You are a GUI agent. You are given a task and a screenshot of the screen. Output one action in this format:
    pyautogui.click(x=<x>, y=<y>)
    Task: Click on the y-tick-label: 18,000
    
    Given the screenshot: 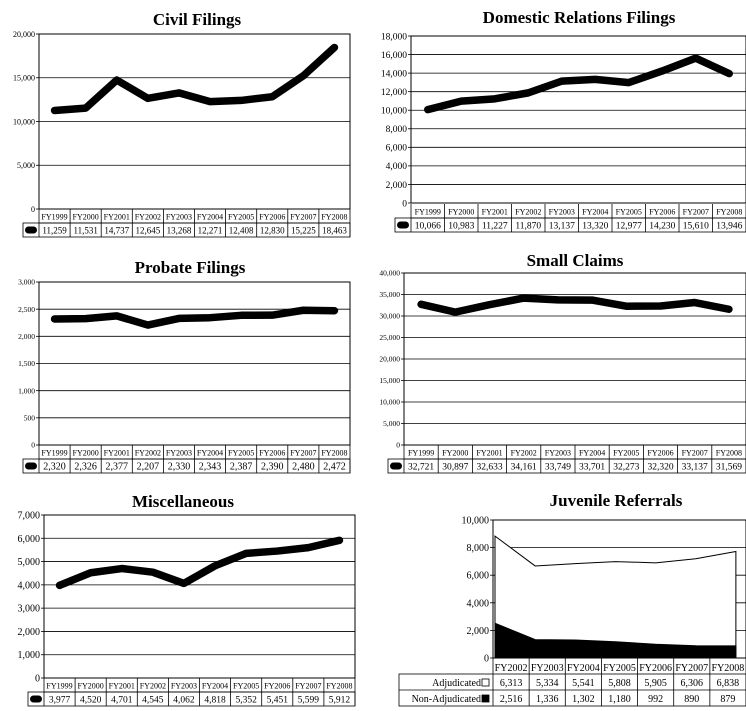 What is the action you would take?
    pyautogui.click(x=394, y=37)
    